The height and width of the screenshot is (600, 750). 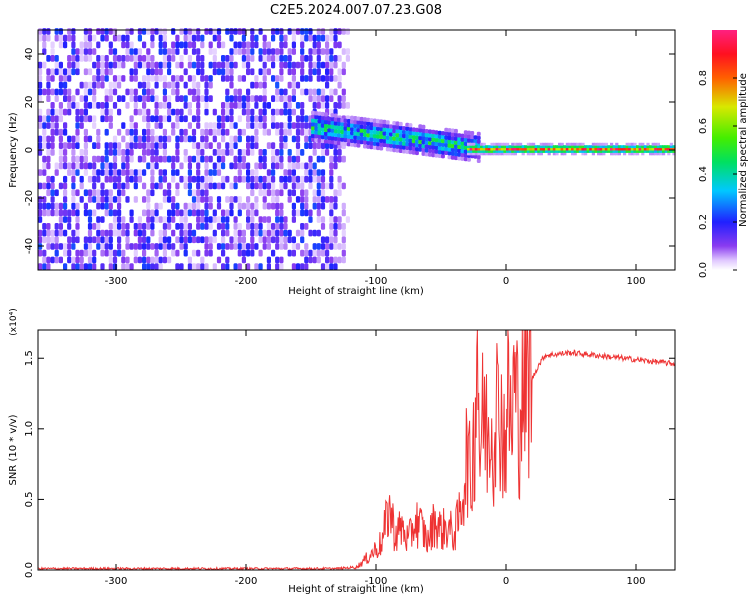 What do you see at coordinates (116, 281) in the screenshot?
I see `spectrogram-xtick-label: -300` at bounding box center [116, 281].